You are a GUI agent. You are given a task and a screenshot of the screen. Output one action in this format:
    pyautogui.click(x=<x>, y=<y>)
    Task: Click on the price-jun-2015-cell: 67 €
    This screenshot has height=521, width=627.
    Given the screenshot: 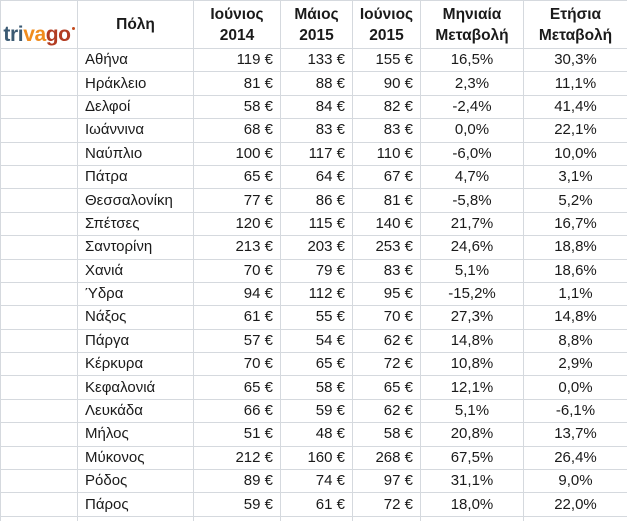 What is the action you would take?
    pyautogui.click(x=386, y=177)
    